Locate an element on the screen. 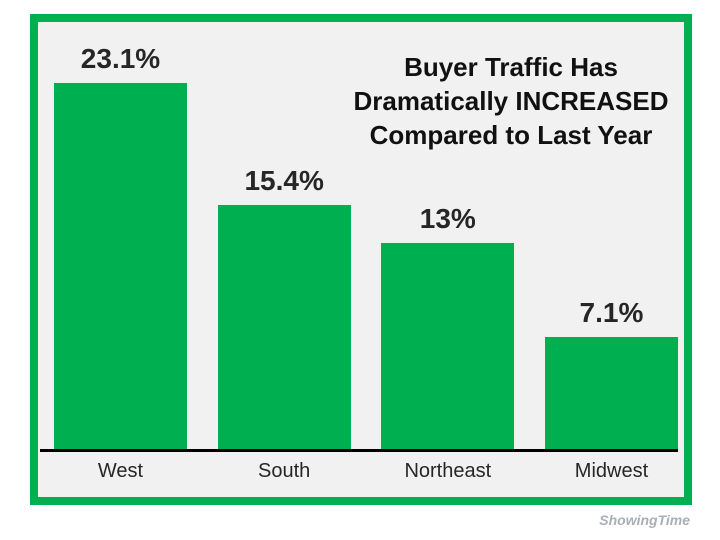 This screenshot has height=540, width=720. bar-column: 15.4% is located at coordinates (284, 307).